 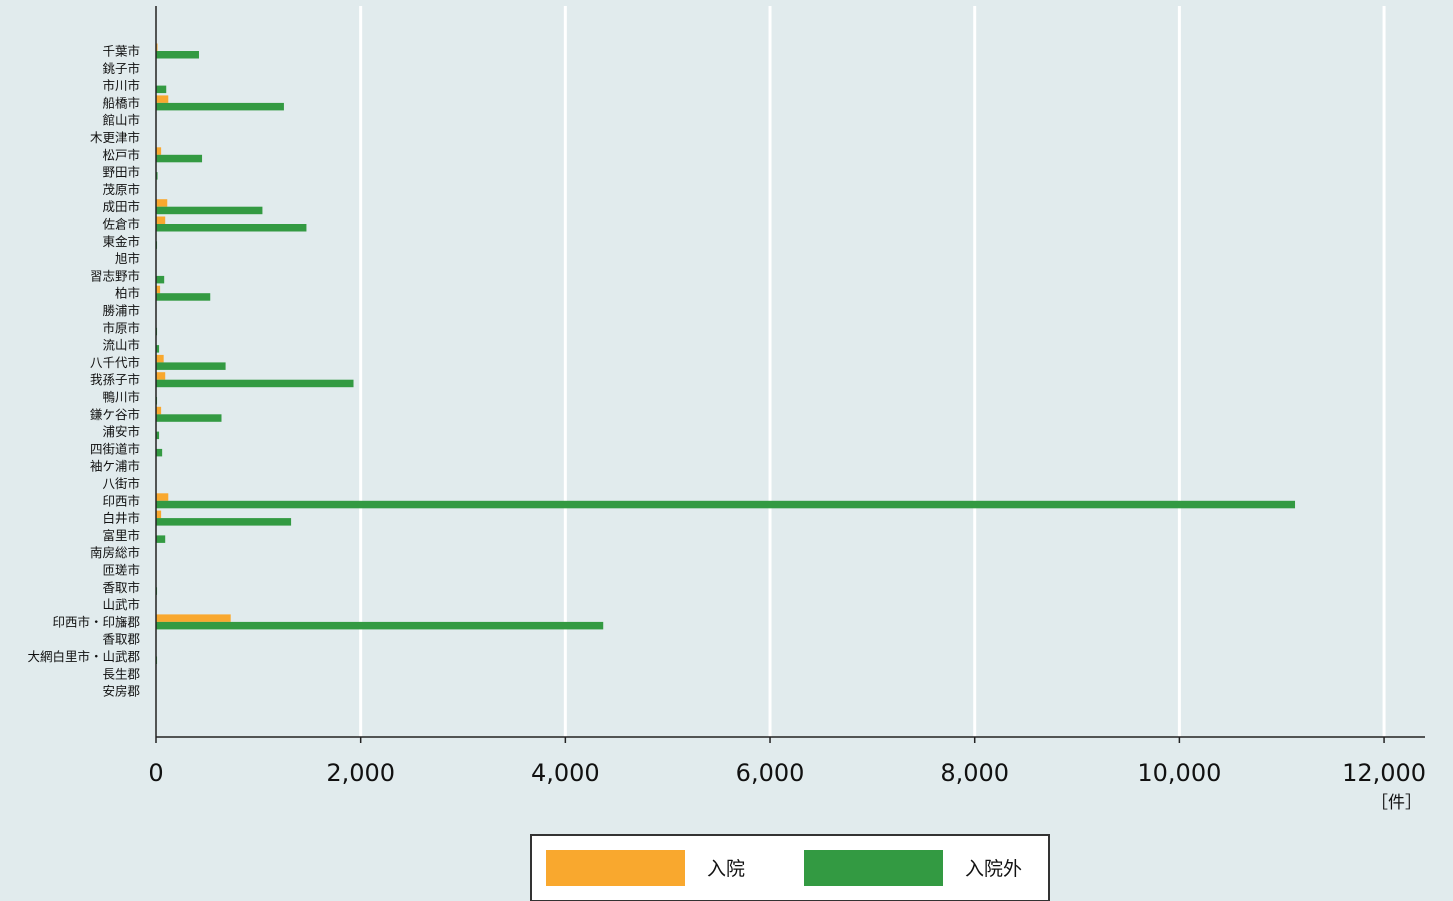 I want to click on category-label-0: 千葉市, so click(x=121, y=51).